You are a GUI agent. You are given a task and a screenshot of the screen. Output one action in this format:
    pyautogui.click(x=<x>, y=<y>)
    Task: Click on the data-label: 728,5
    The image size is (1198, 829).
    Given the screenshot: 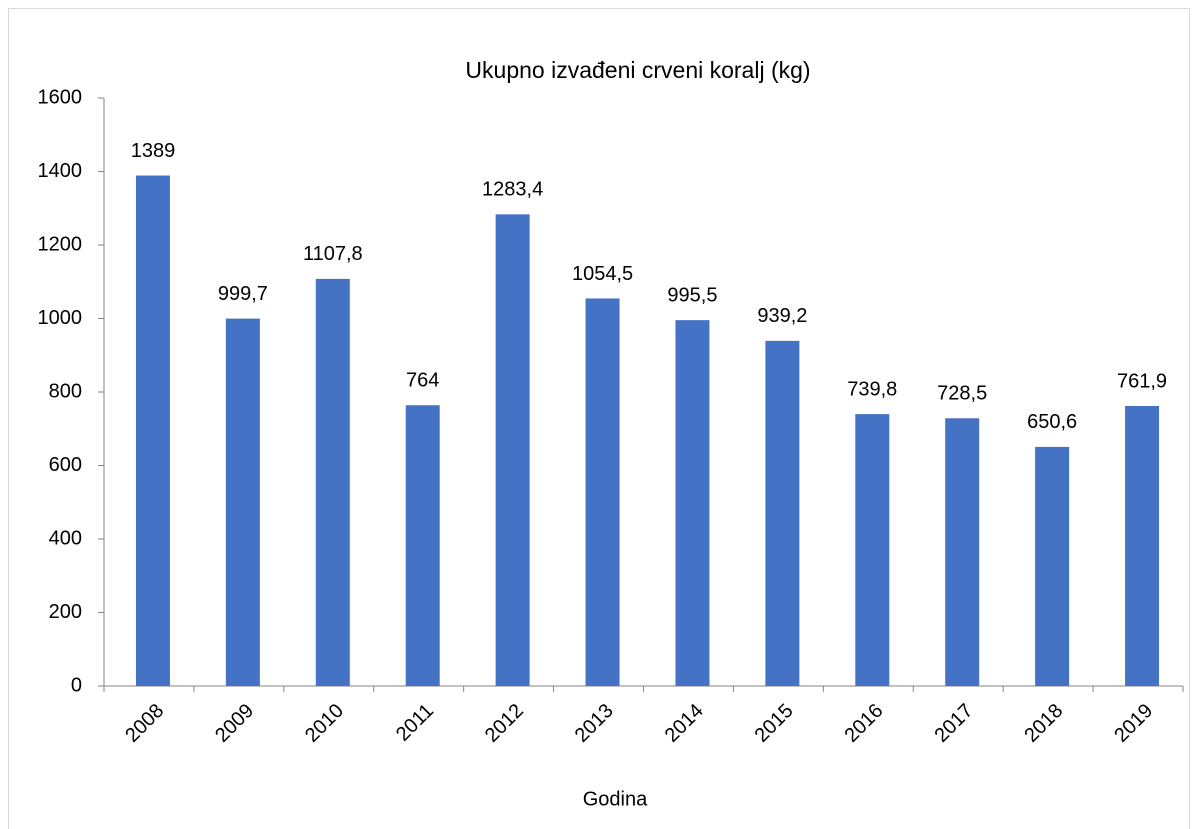 What is the action you would take?
    pyautogui.click(x=962, y=394)
    